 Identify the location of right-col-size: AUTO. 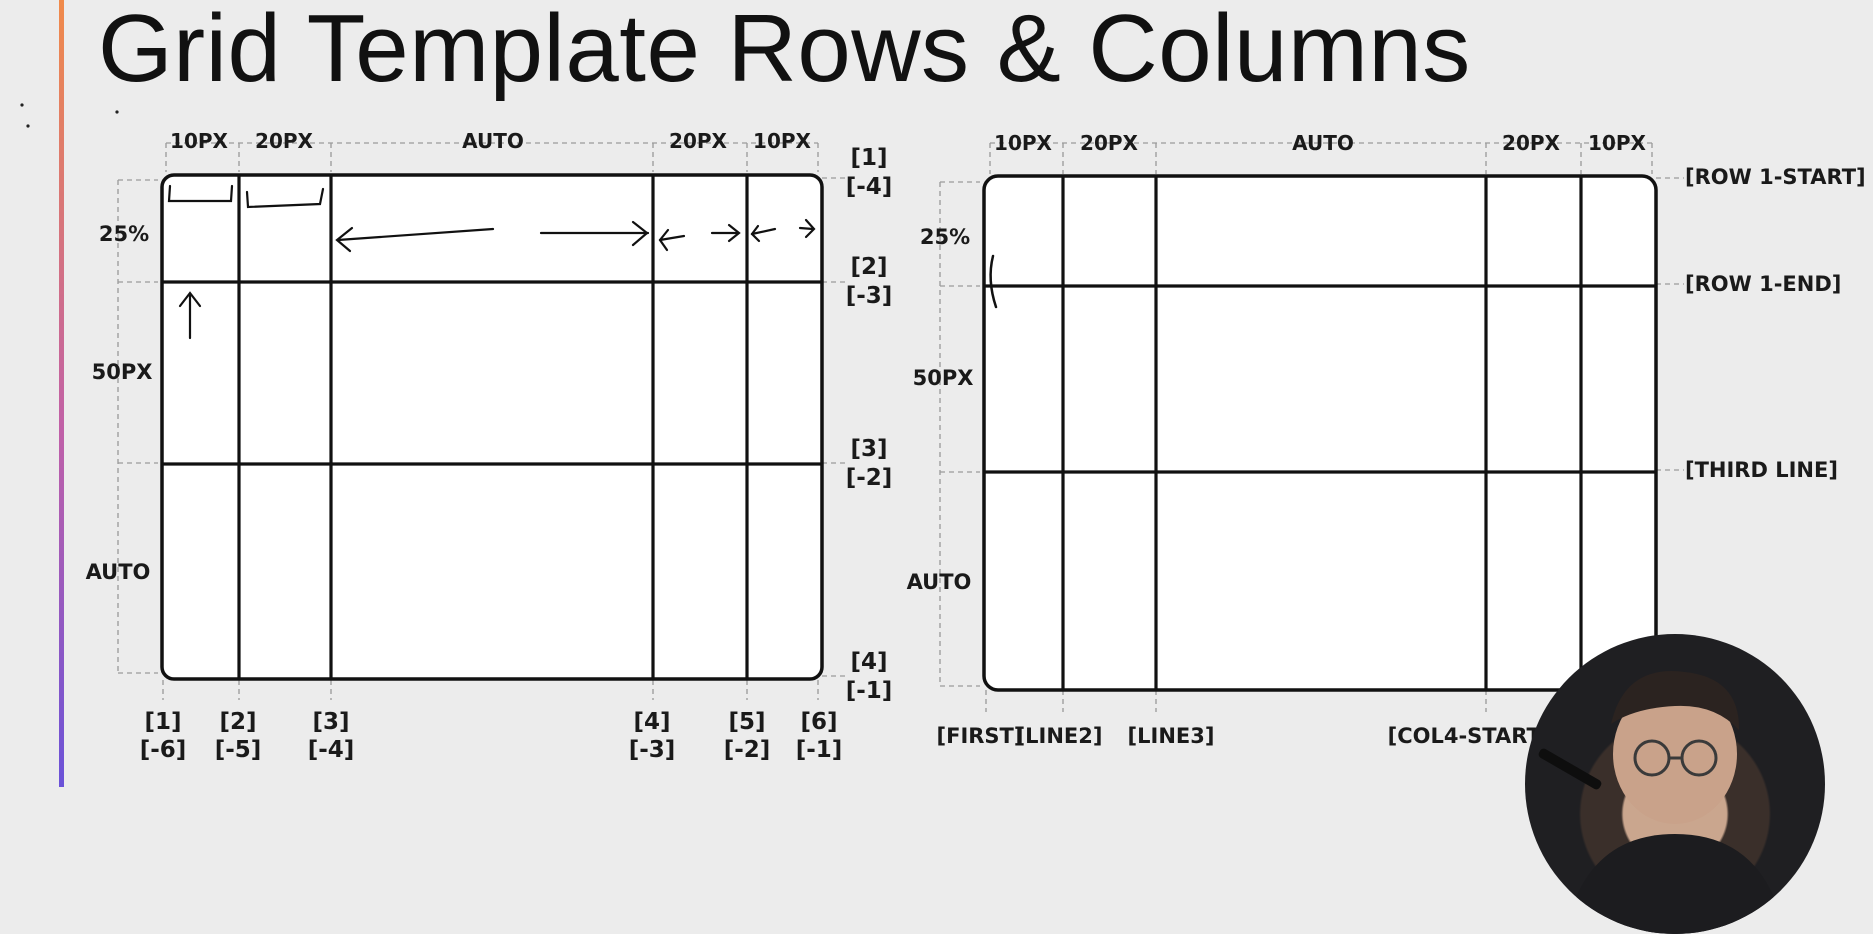
(1323, 143).